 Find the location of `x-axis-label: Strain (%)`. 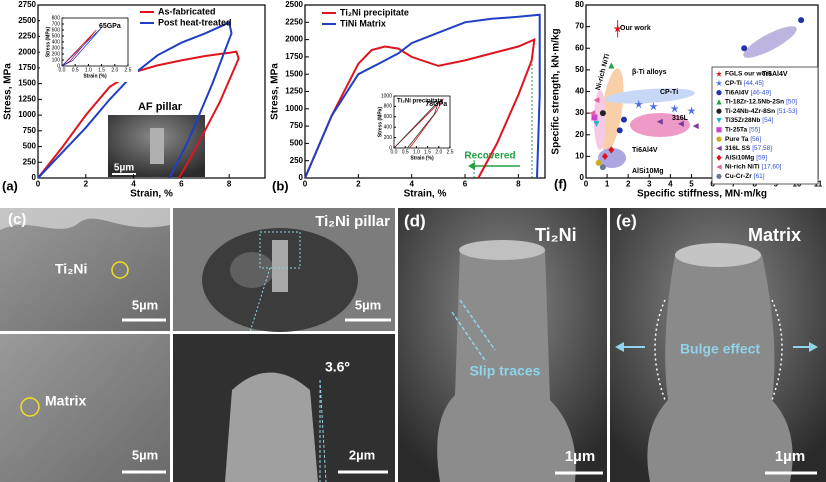

x-axis-label: Strain (%) is located at coordinates (422, 158).